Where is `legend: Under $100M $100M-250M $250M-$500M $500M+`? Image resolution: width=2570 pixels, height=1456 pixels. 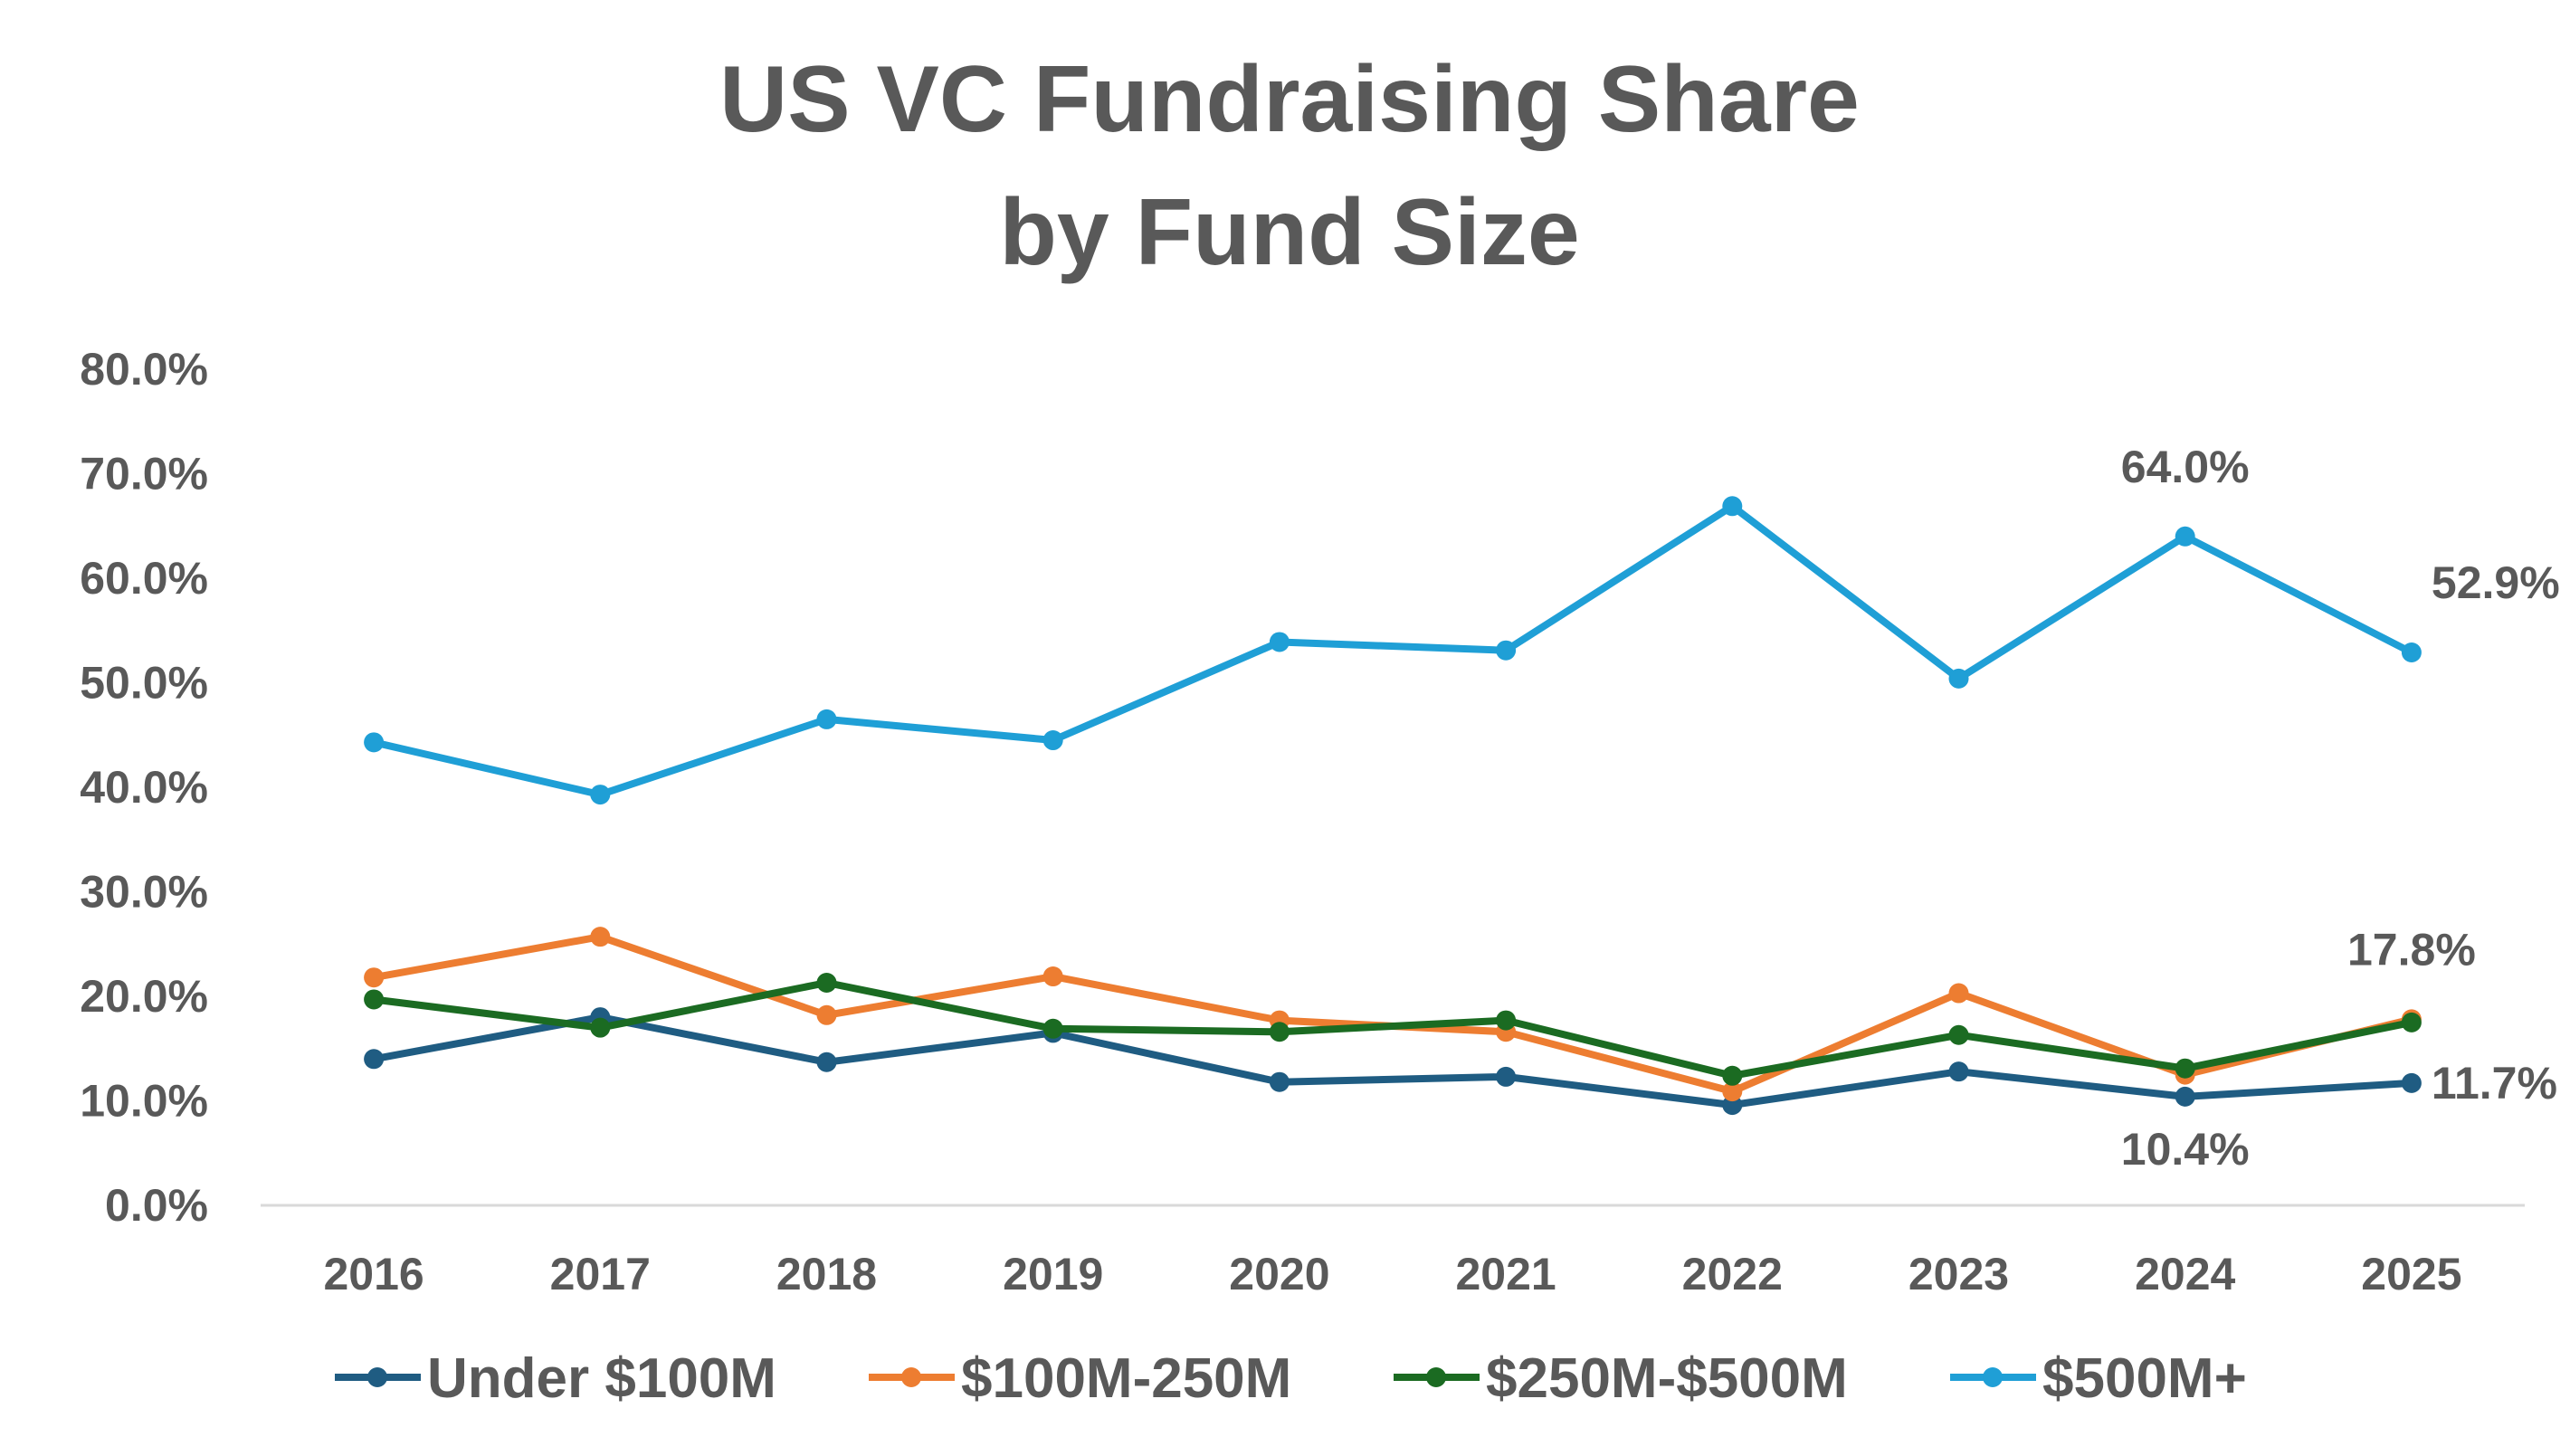 legend: Under $100M $100M-250M $250M-$500M $500M+ is located at coordinates (1291, 1379).